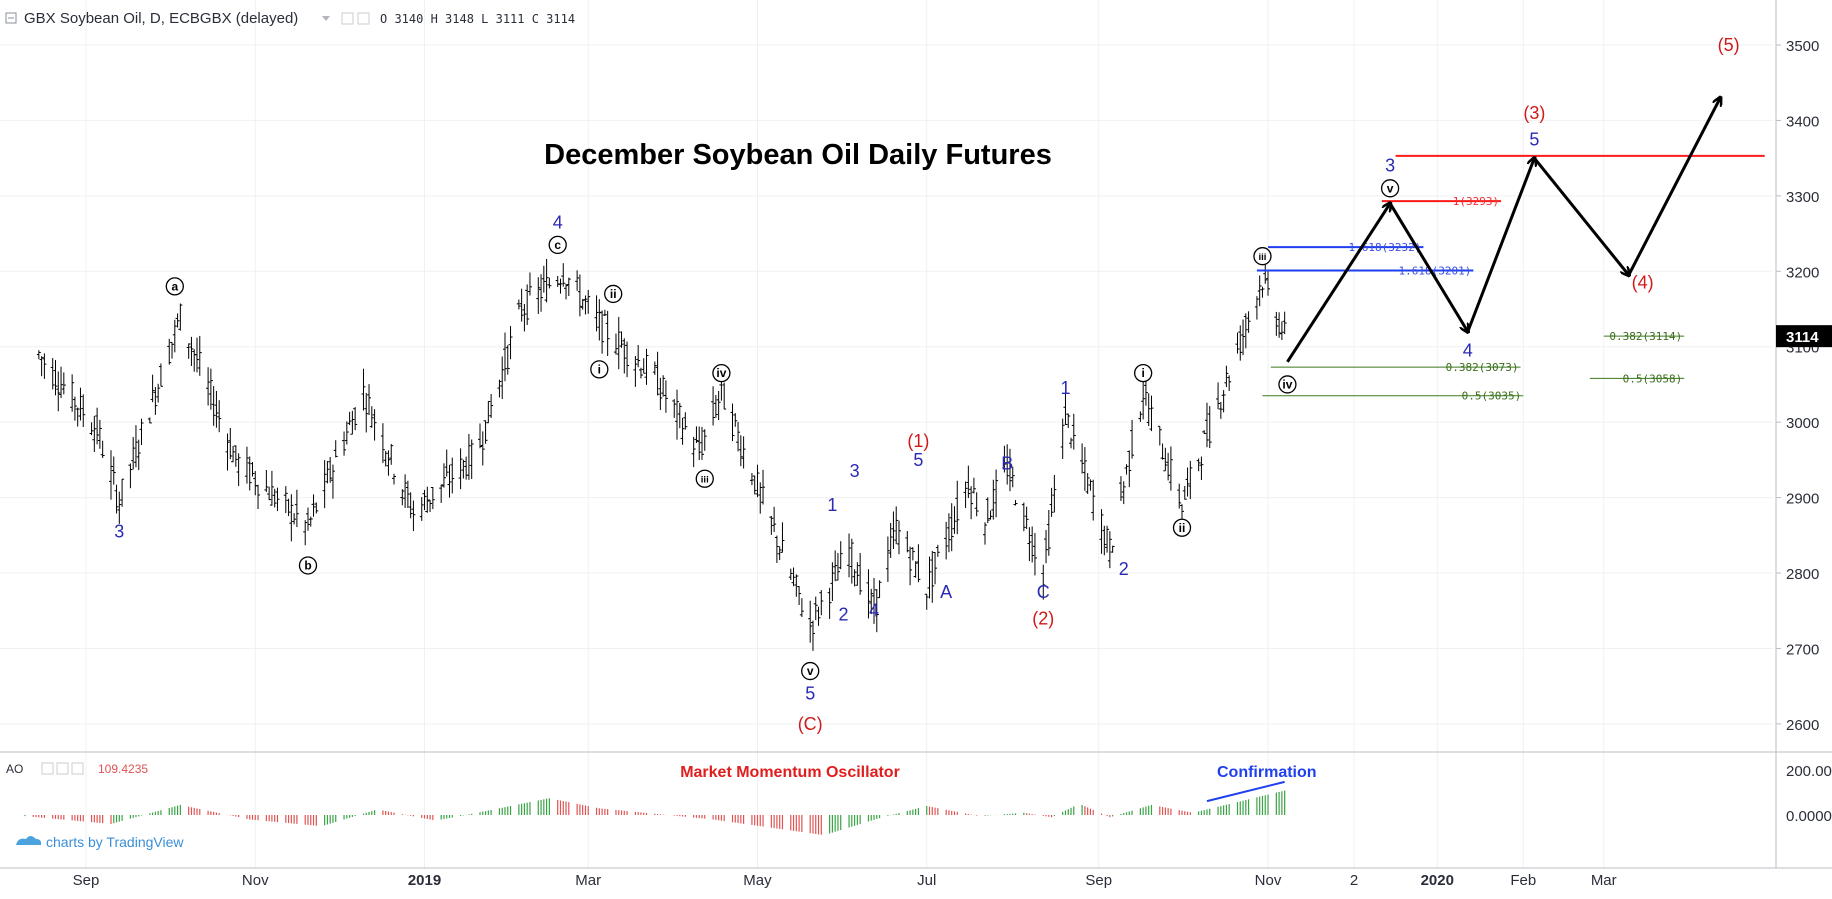 This screenshot has width=1832, height=899. Describe the element at coordinates (588, 880) in the screenshot. I see `time-axis-label: Mar` at that location.